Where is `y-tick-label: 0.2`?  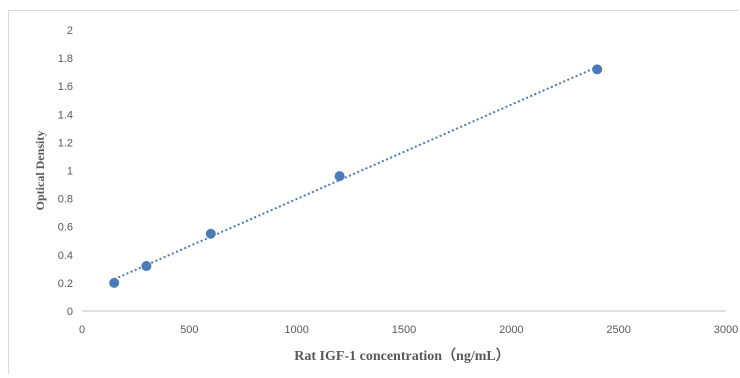
y-tick-label: 0.2 is located at coordinates (65, 284).